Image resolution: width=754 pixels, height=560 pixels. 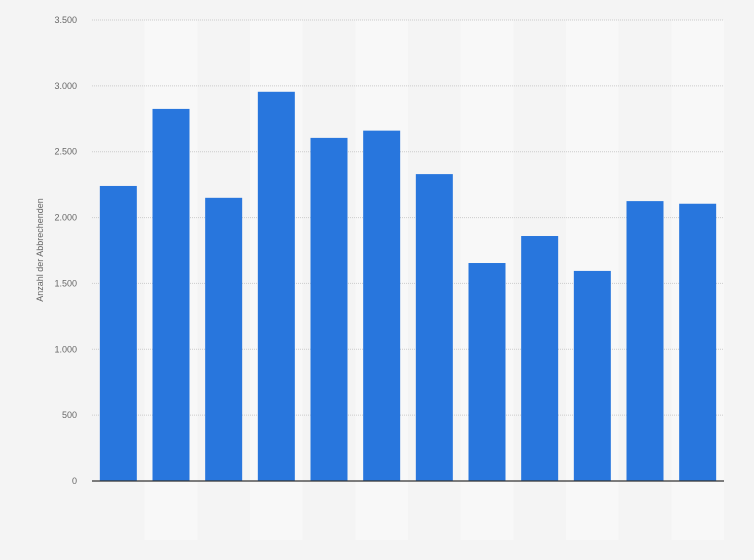 I want to click on y-axis-label: Anzahl der Abbrechenden, so click(x=40, y=250).